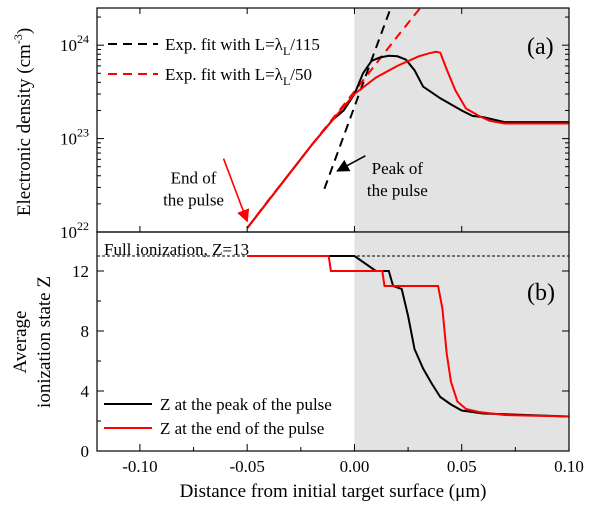  I want to click on panel-label-a: (a), so click(540, 47).